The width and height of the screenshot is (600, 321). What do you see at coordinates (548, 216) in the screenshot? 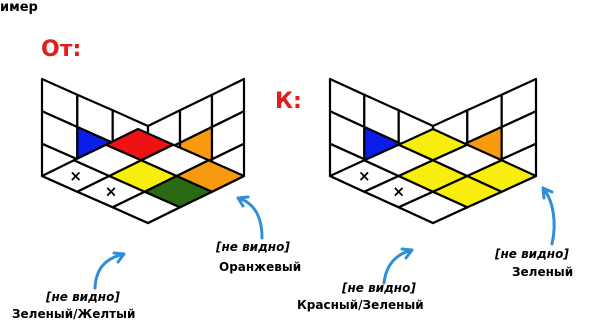
I see `arrow-to-green` at bounding box center [548, 216].